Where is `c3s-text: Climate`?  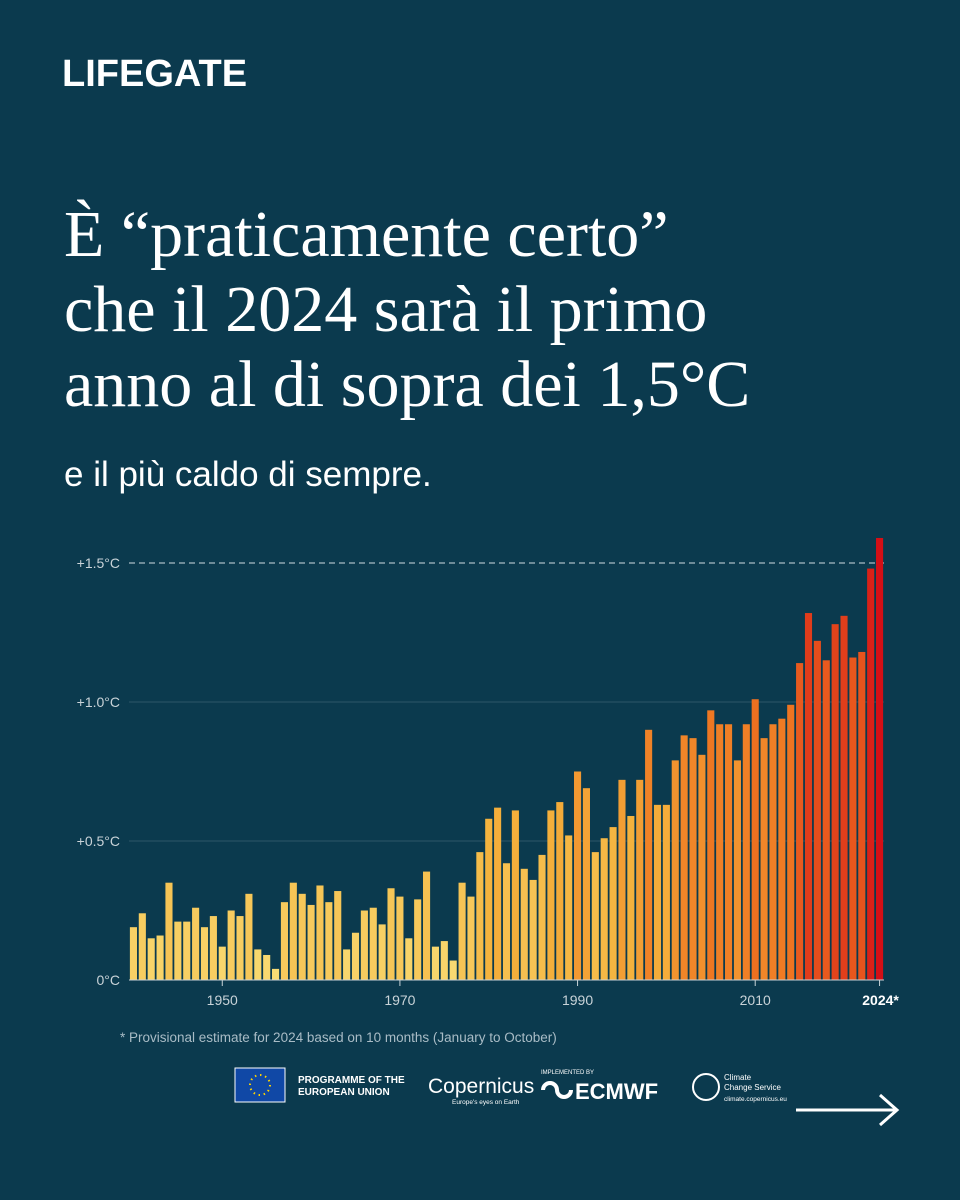
c3s-text: Climate is located at coordinates (738, 1077).